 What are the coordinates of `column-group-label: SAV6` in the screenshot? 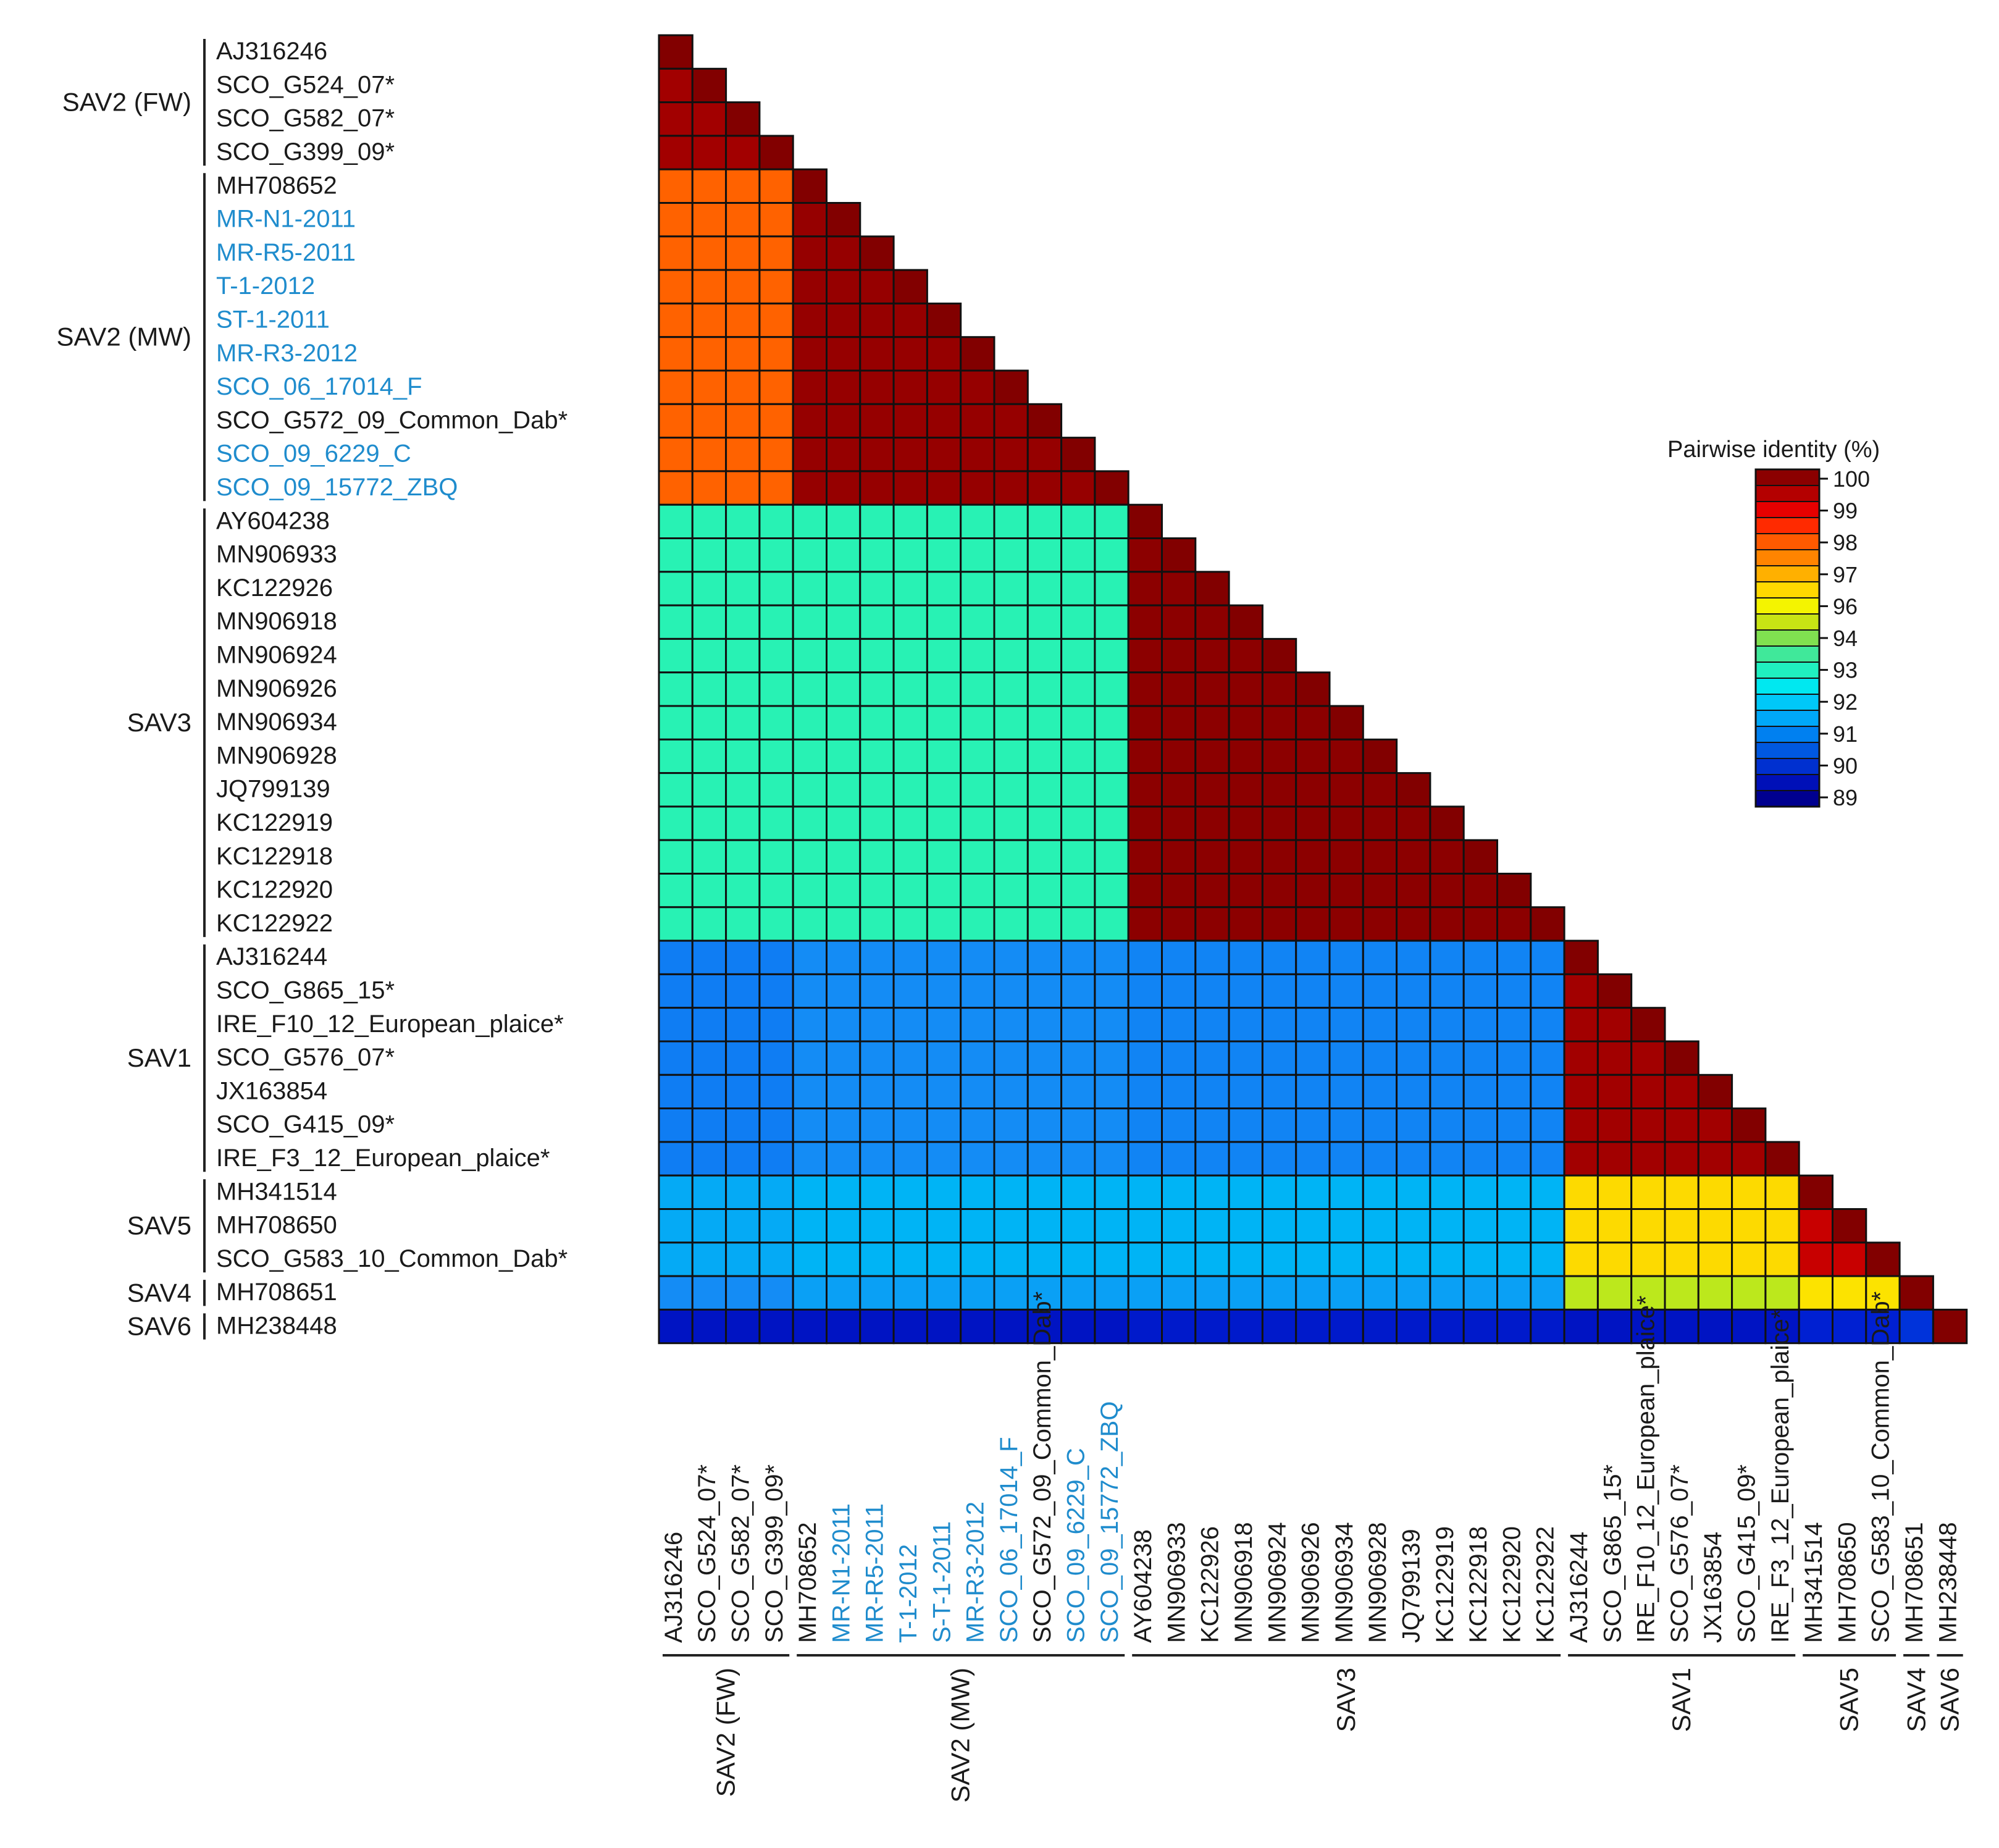 It's located at (1949, 1700).